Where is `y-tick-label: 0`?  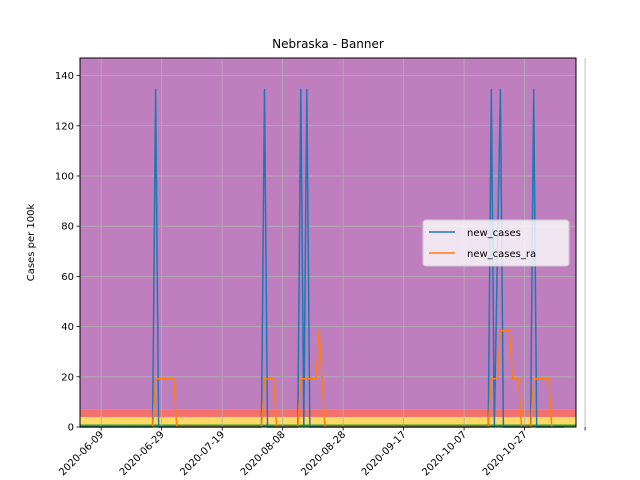 y-tick-label: 0 is located at coordinates (71, 428).